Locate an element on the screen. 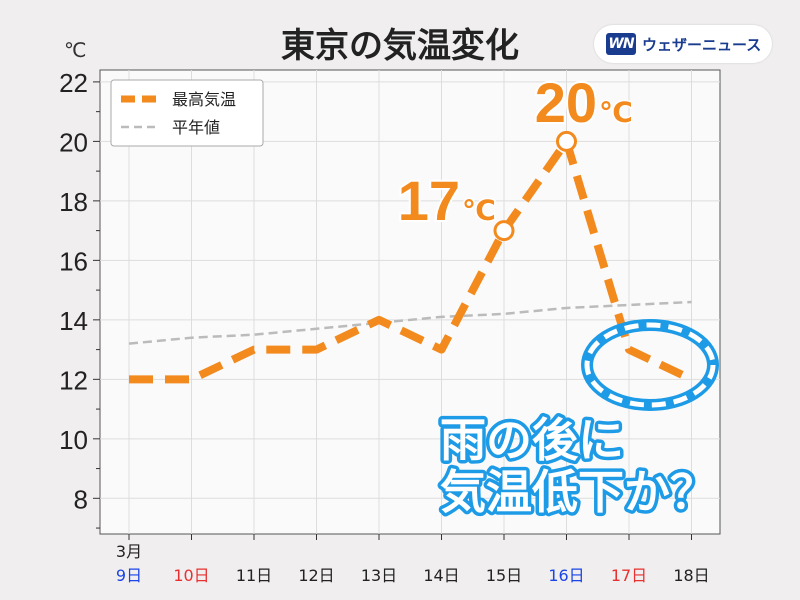 The height and width of the screenshot is (600, 800). x-tick-label: 10日 is located at coordinates (191, 575).